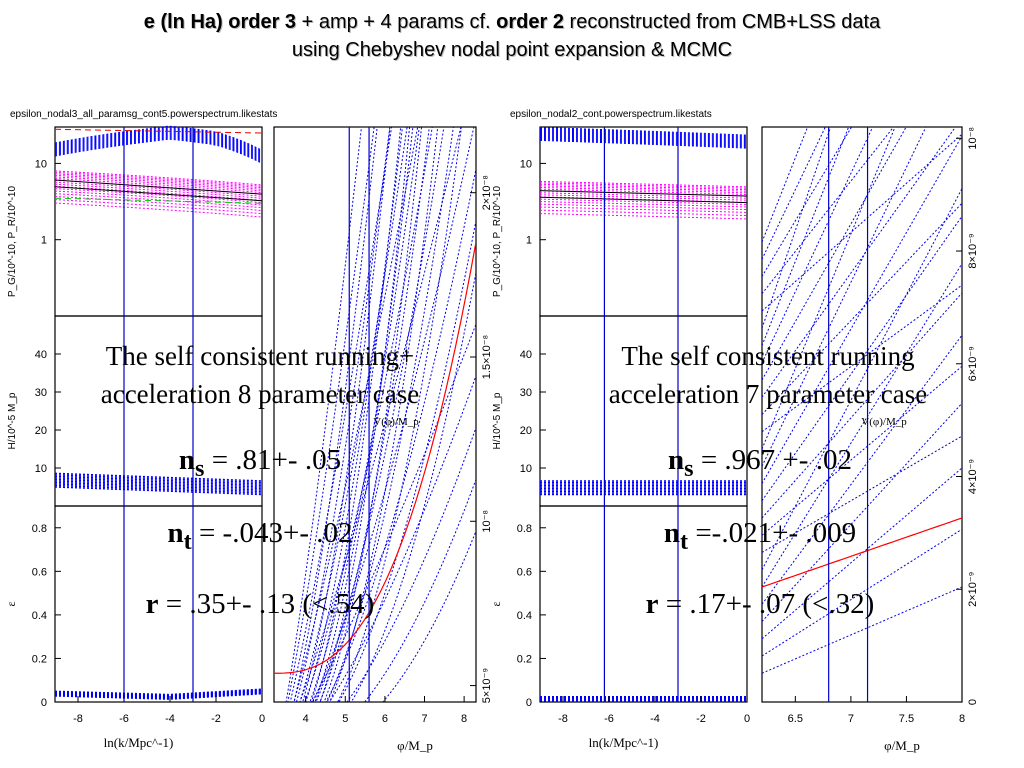 This screenshot has height=768, width=1024. I want to click on left-r-symbol: r, so click(152, 604).